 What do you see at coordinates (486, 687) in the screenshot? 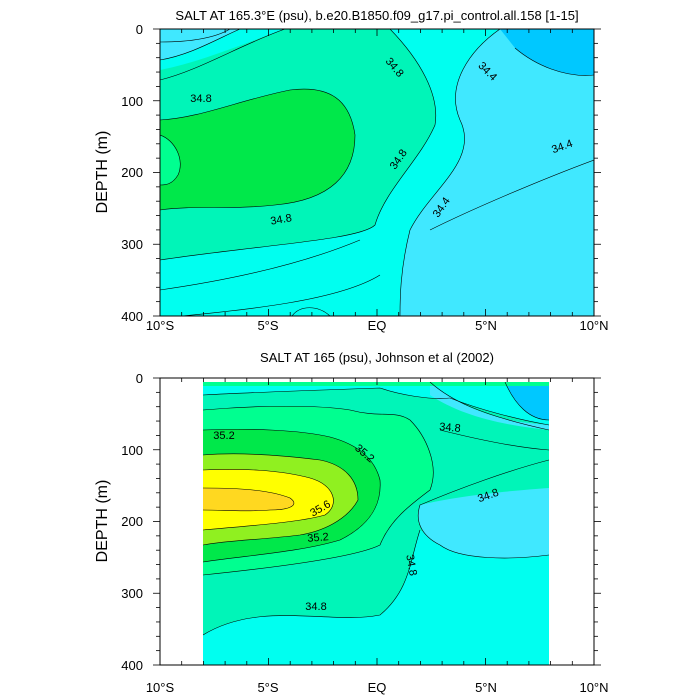
I see `bottom-x-tick-label: 5°N` at bounding box center [486, 687].